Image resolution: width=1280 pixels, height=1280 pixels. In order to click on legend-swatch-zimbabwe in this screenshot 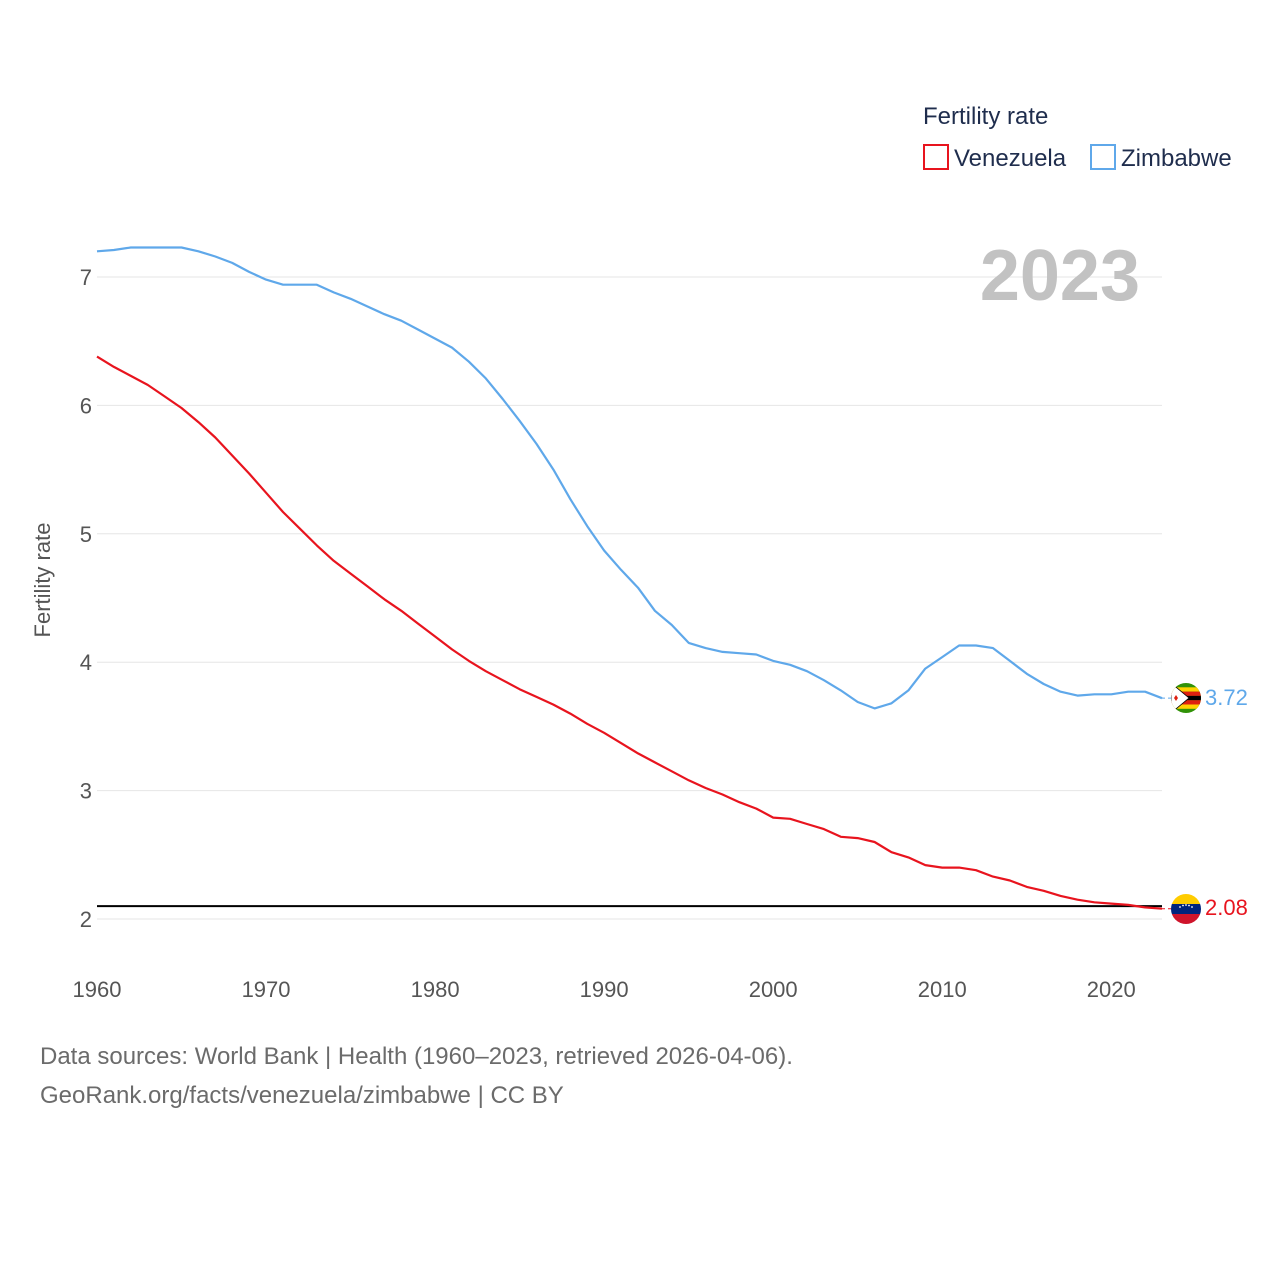, I will do `click(1103, 157)`.